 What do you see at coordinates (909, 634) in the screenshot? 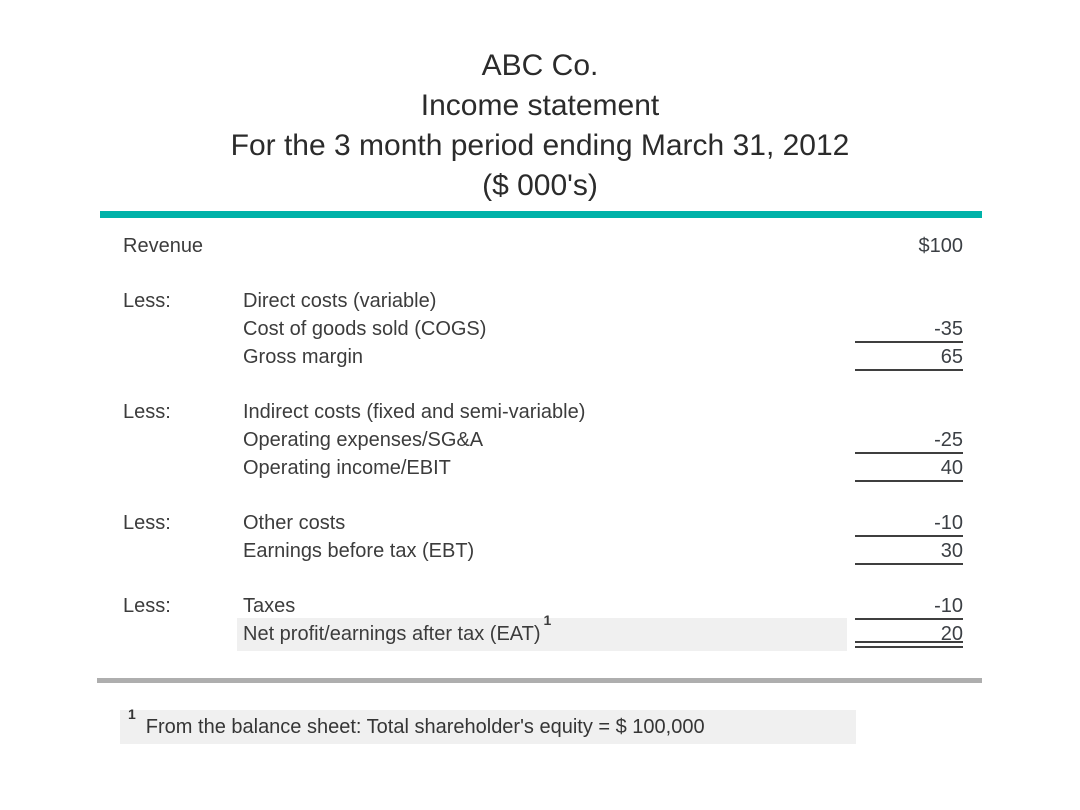
I see `row-amount: 20` at bounding box center [909, 634].